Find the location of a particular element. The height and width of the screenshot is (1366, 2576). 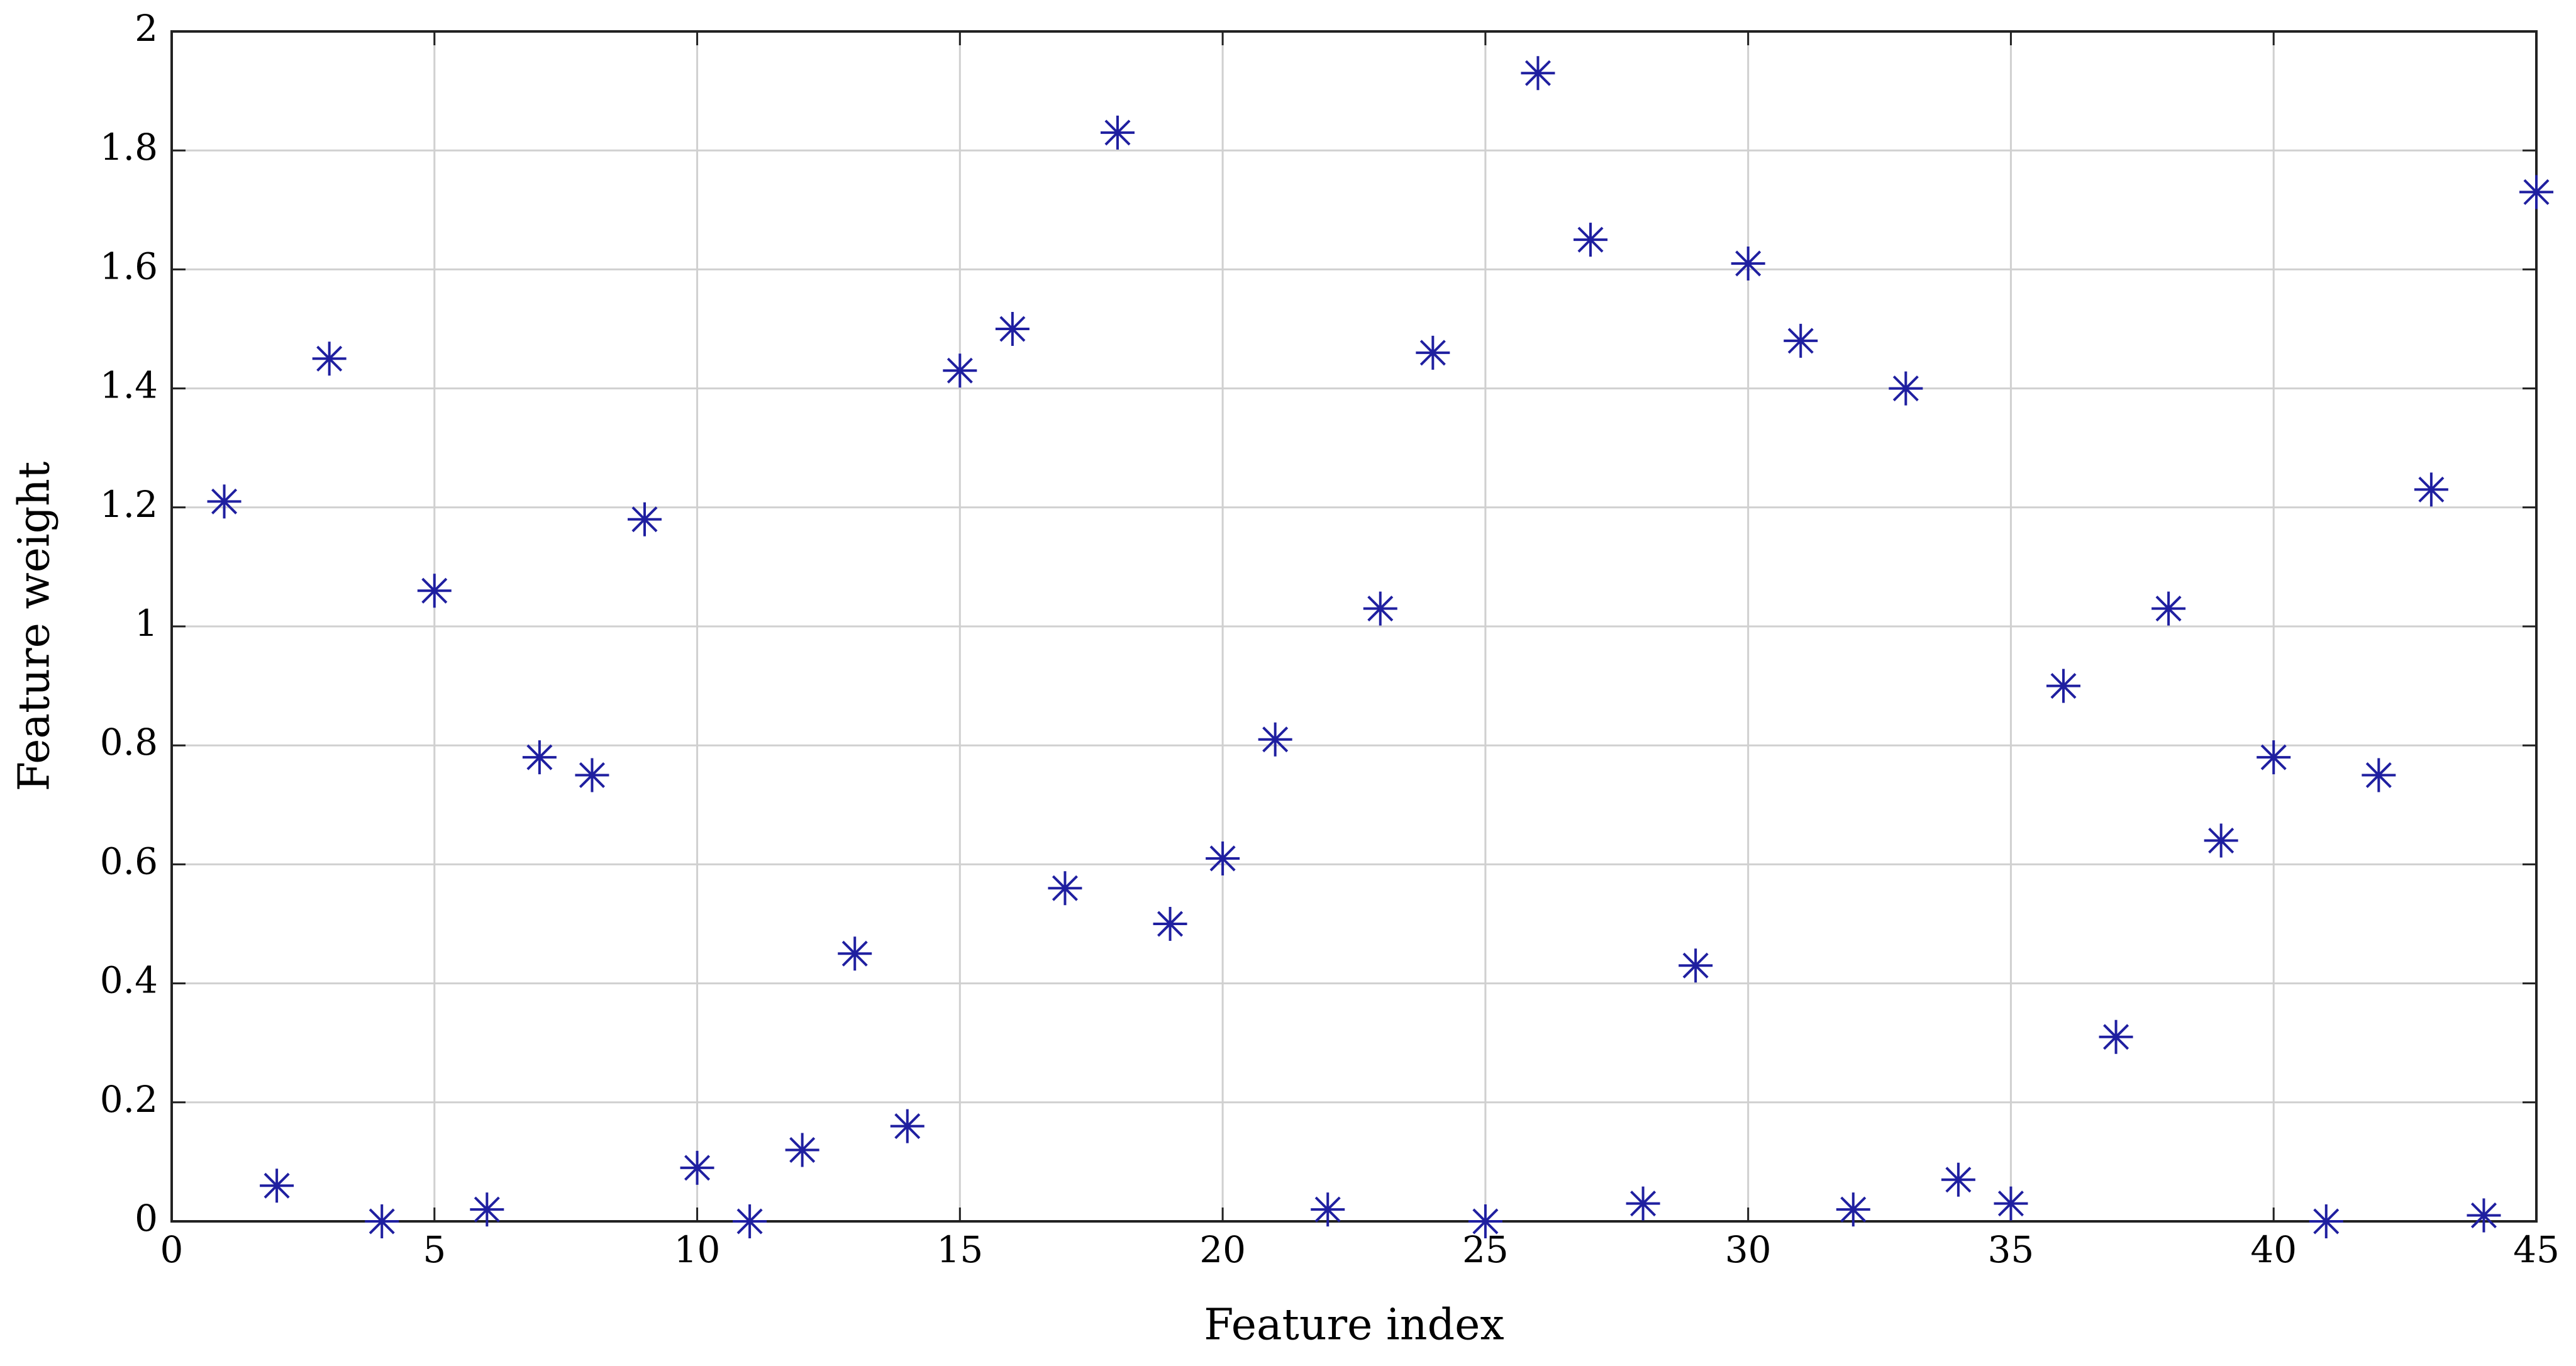

x-tick-label: 5 is located at coordinates (434, 1249).